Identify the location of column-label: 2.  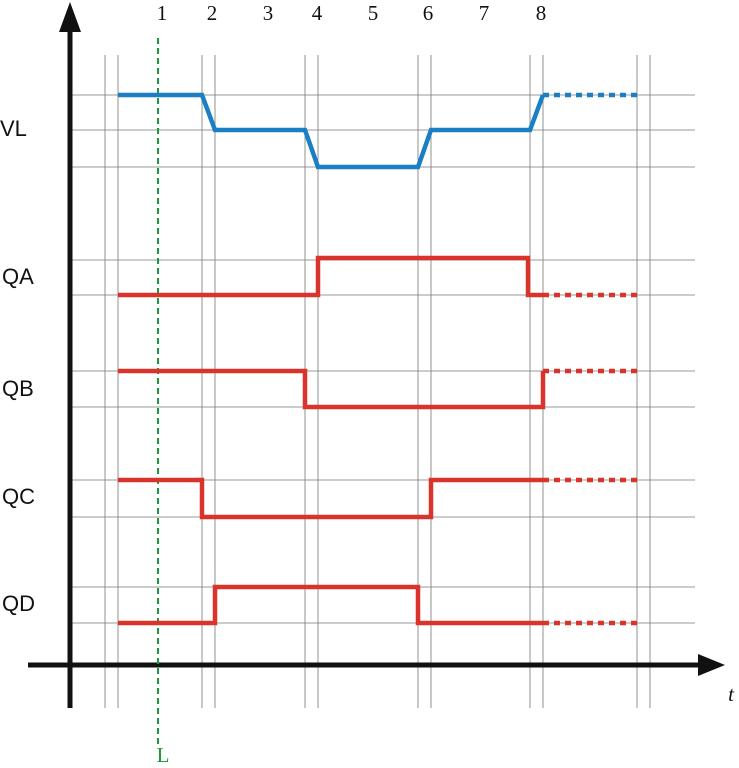
(212, 13).